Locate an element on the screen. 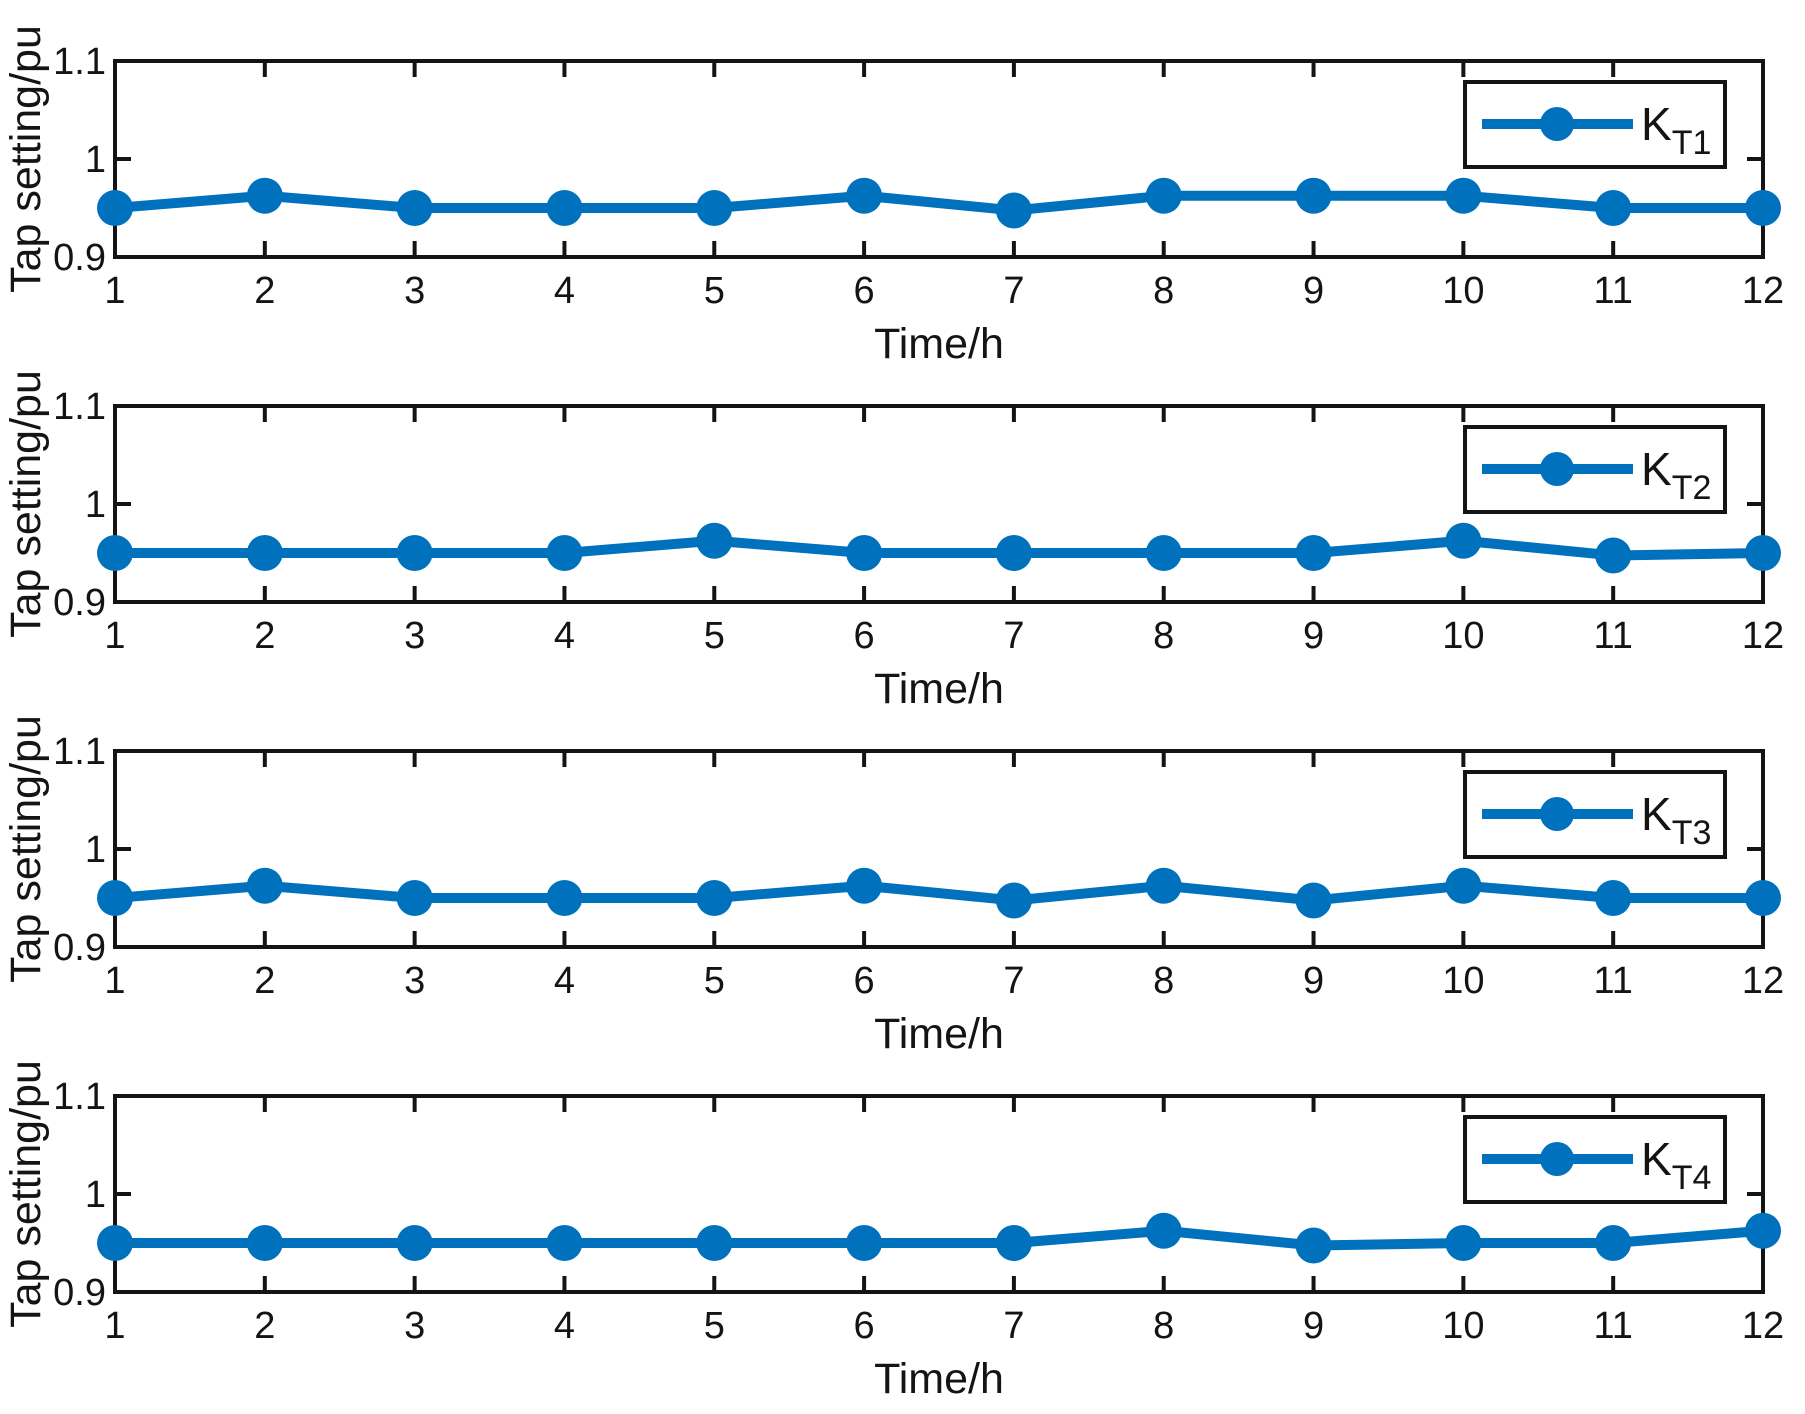  data-line-K_T4 is located at coordinates (939, 1238).